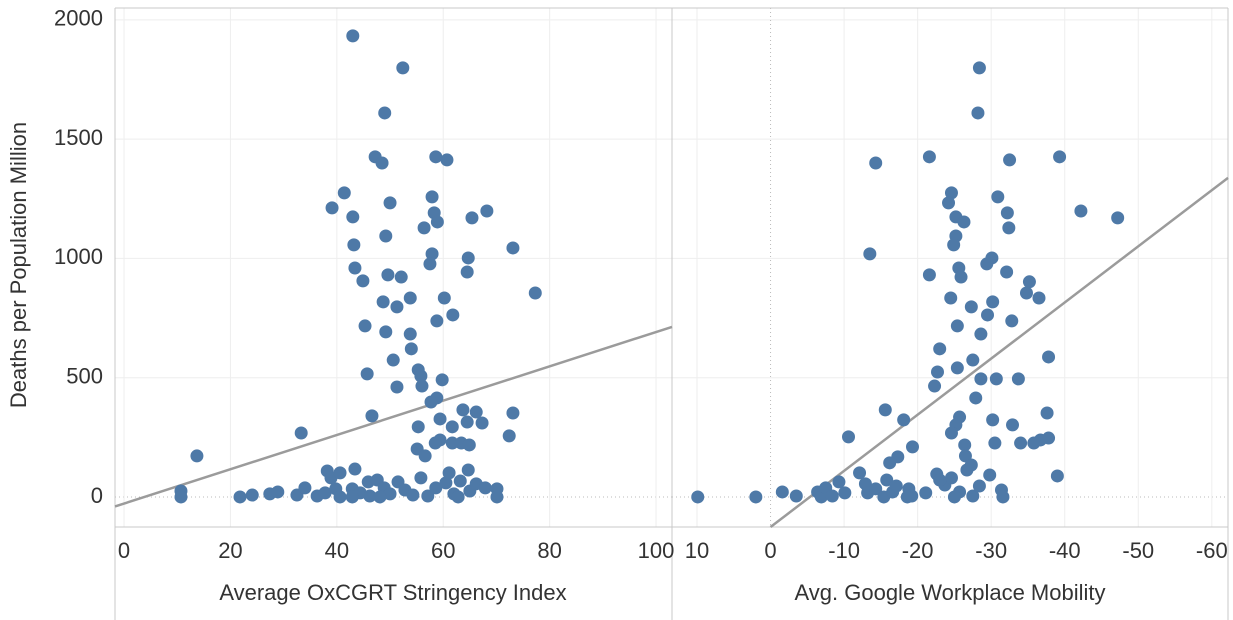  What do you see at coordinates (918, 550) in the screenshot?
I see `x-tick-label: -20` at bounding box center [918, 550].